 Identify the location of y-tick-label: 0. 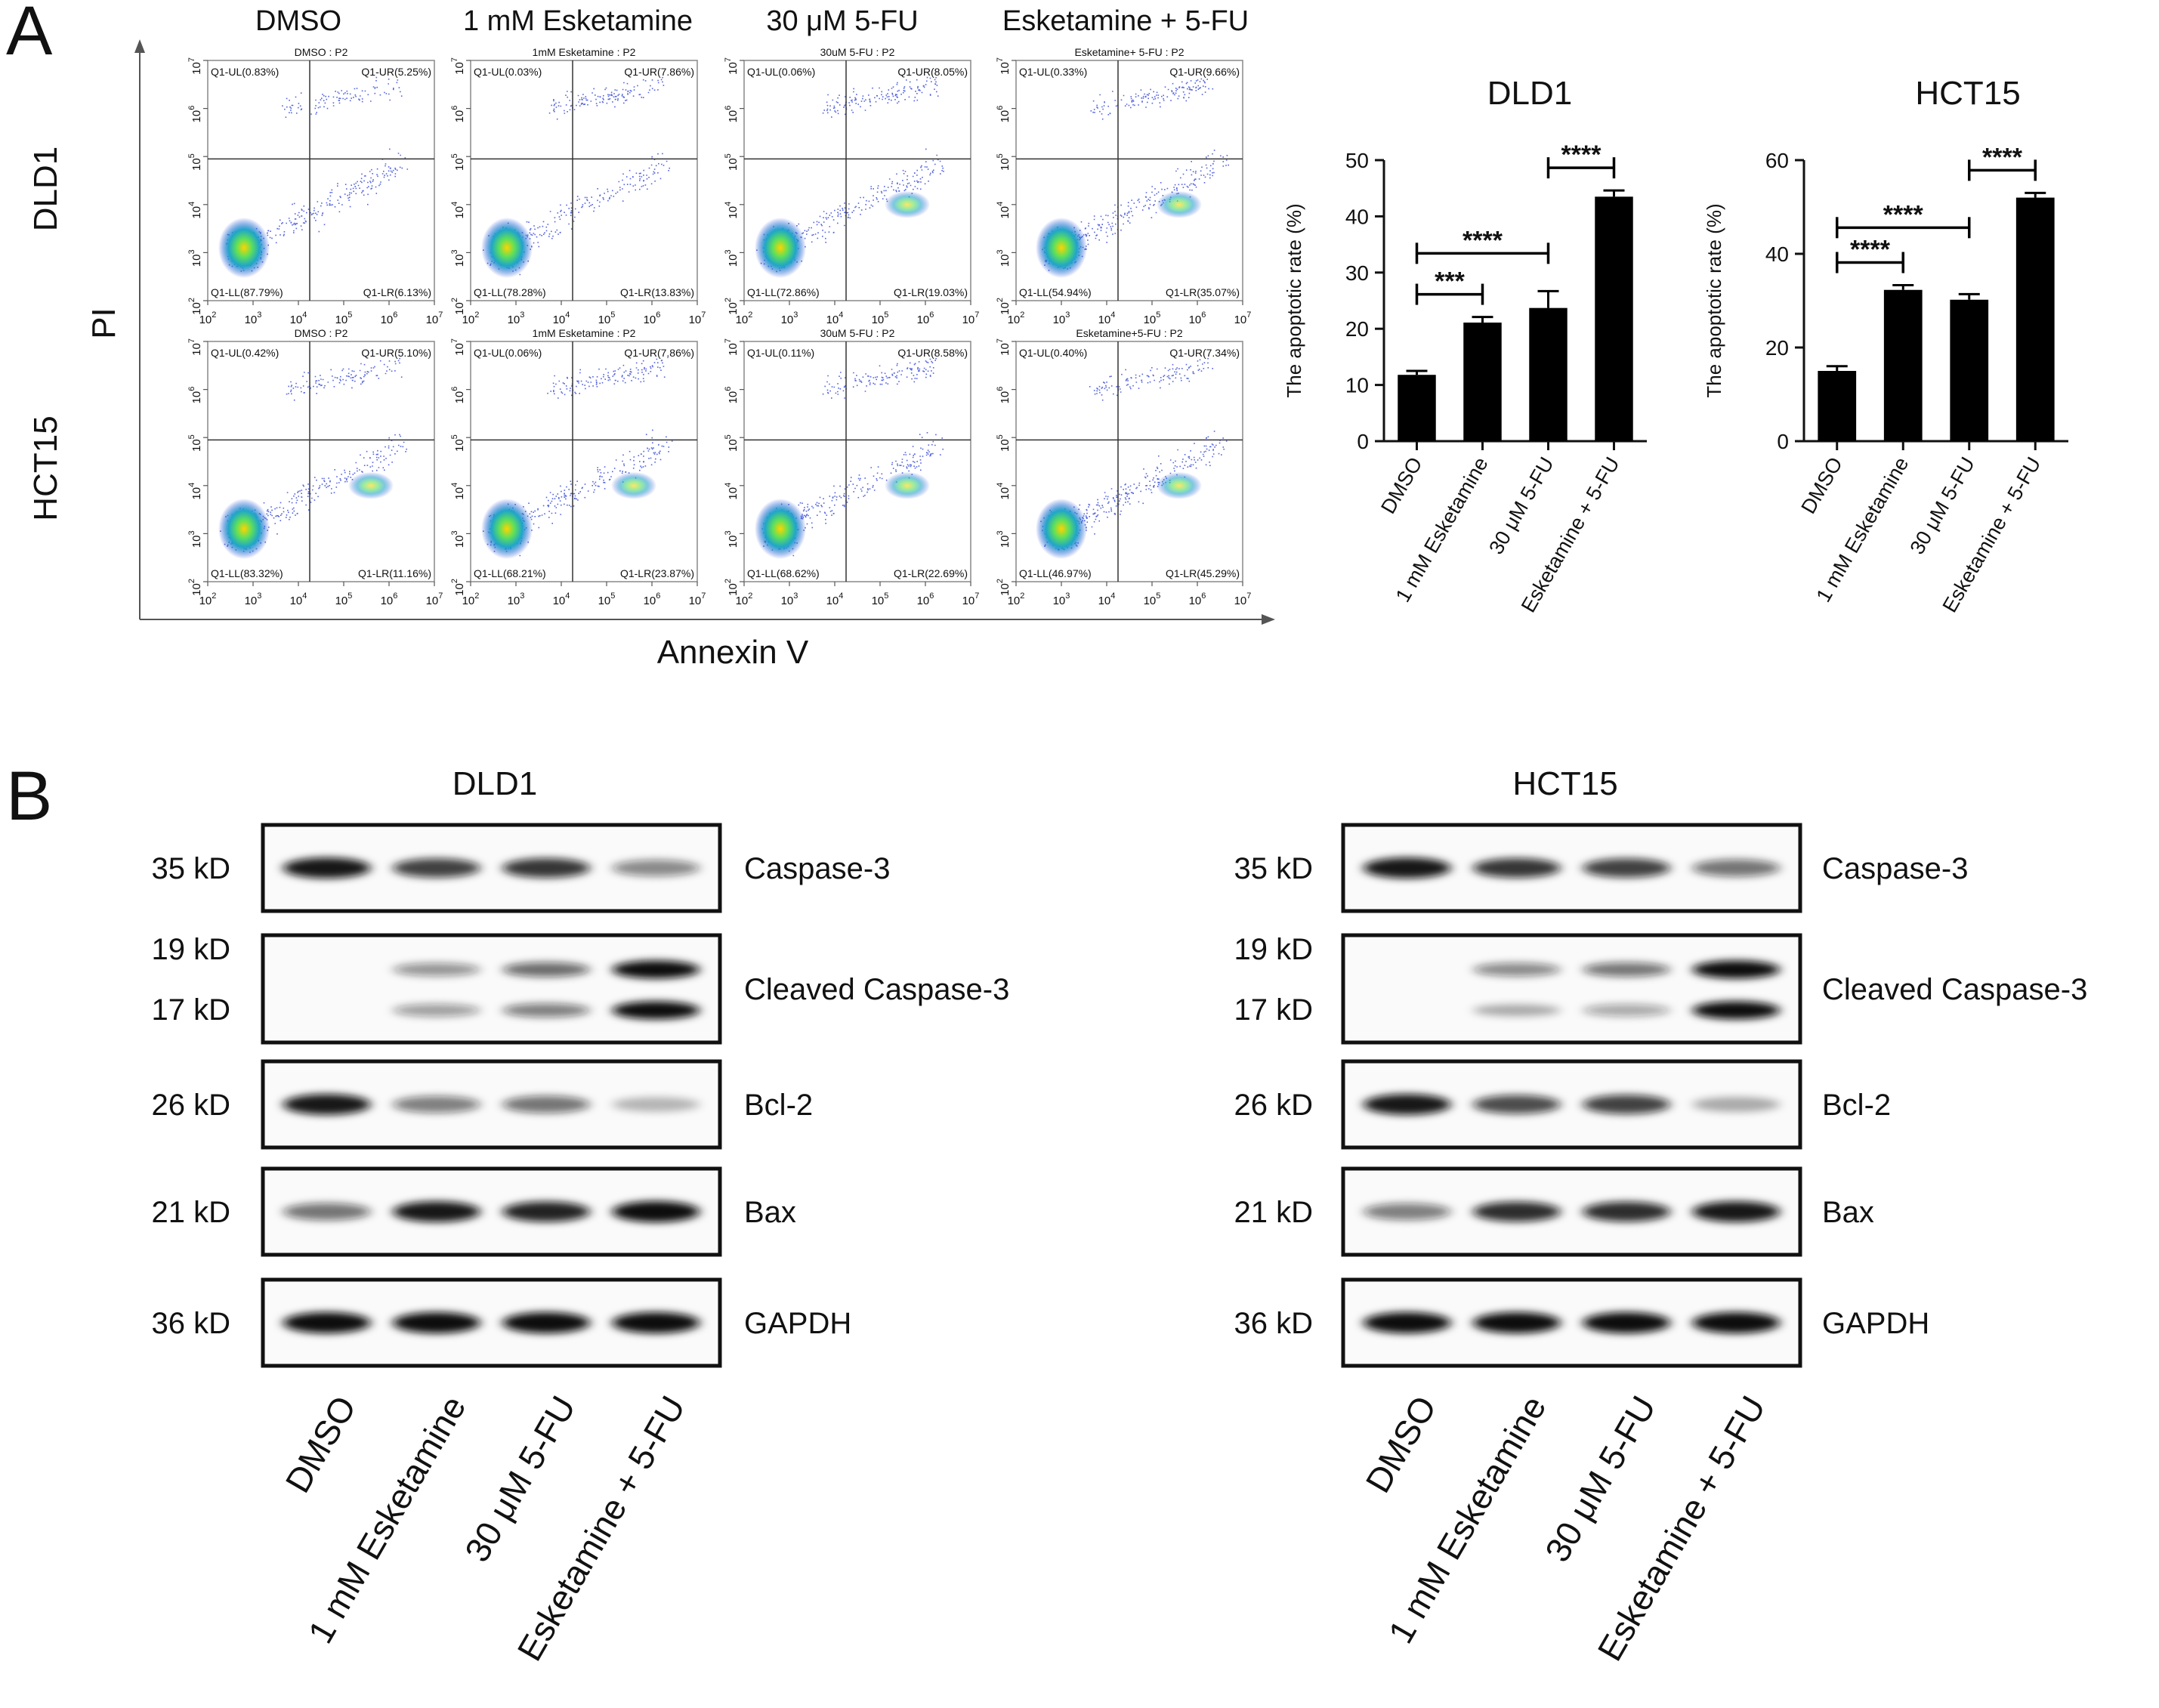
(1783, 441).